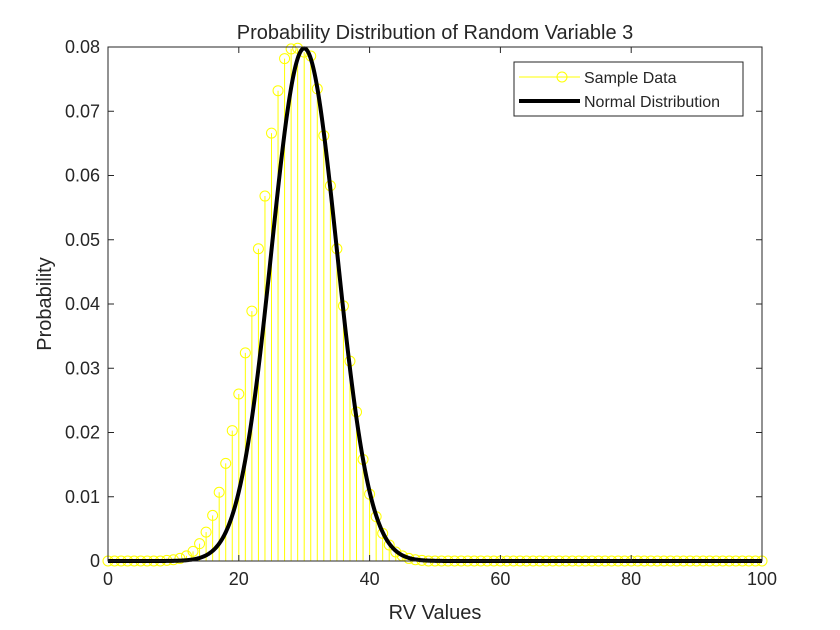 This screenshot has width=840, height=630. I want to click on y-tick-label: 0.05, so click(82, 240).